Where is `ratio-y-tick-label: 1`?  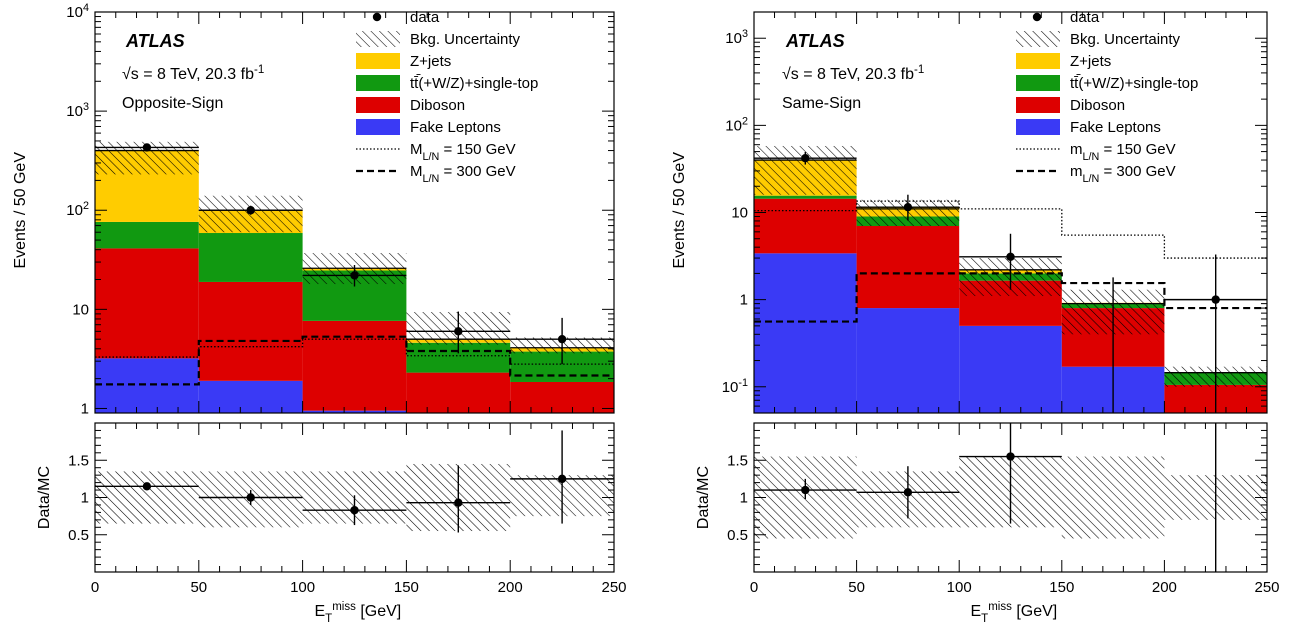 ratio-y-tick-label: 1 is located at coordinates (85, 498).